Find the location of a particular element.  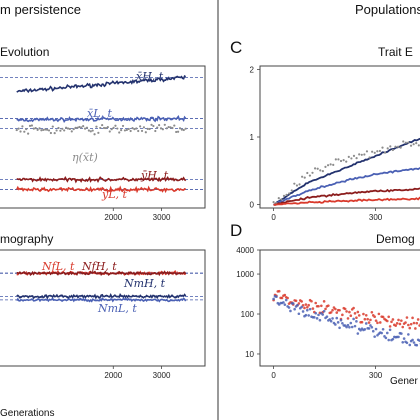

trait-y-tick-label-2: 2 is located at coordinates (252, 69).